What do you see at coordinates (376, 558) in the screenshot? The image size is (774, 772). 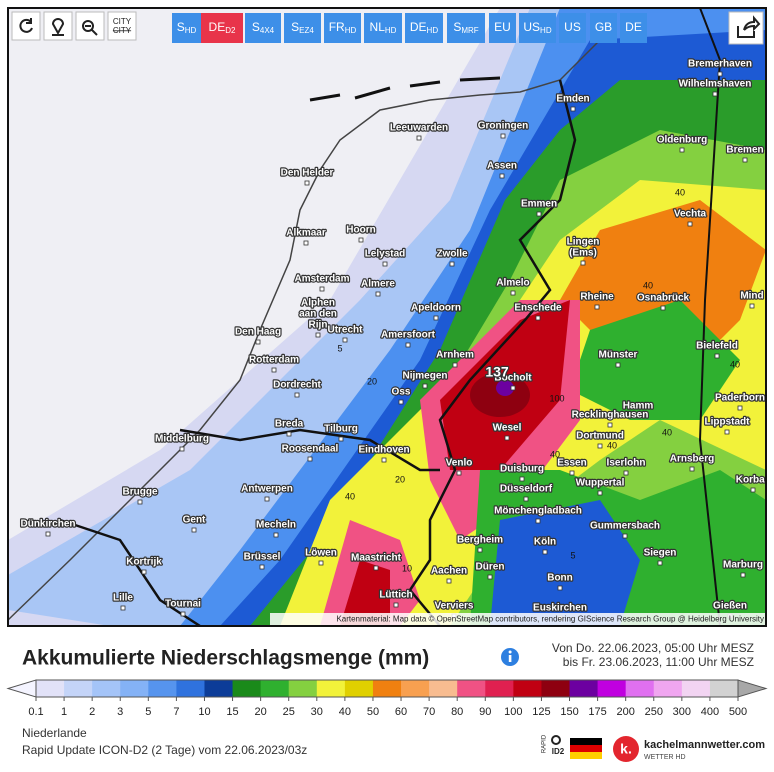 I see `city-label: Maastricht` at bounding box center [376, 558].